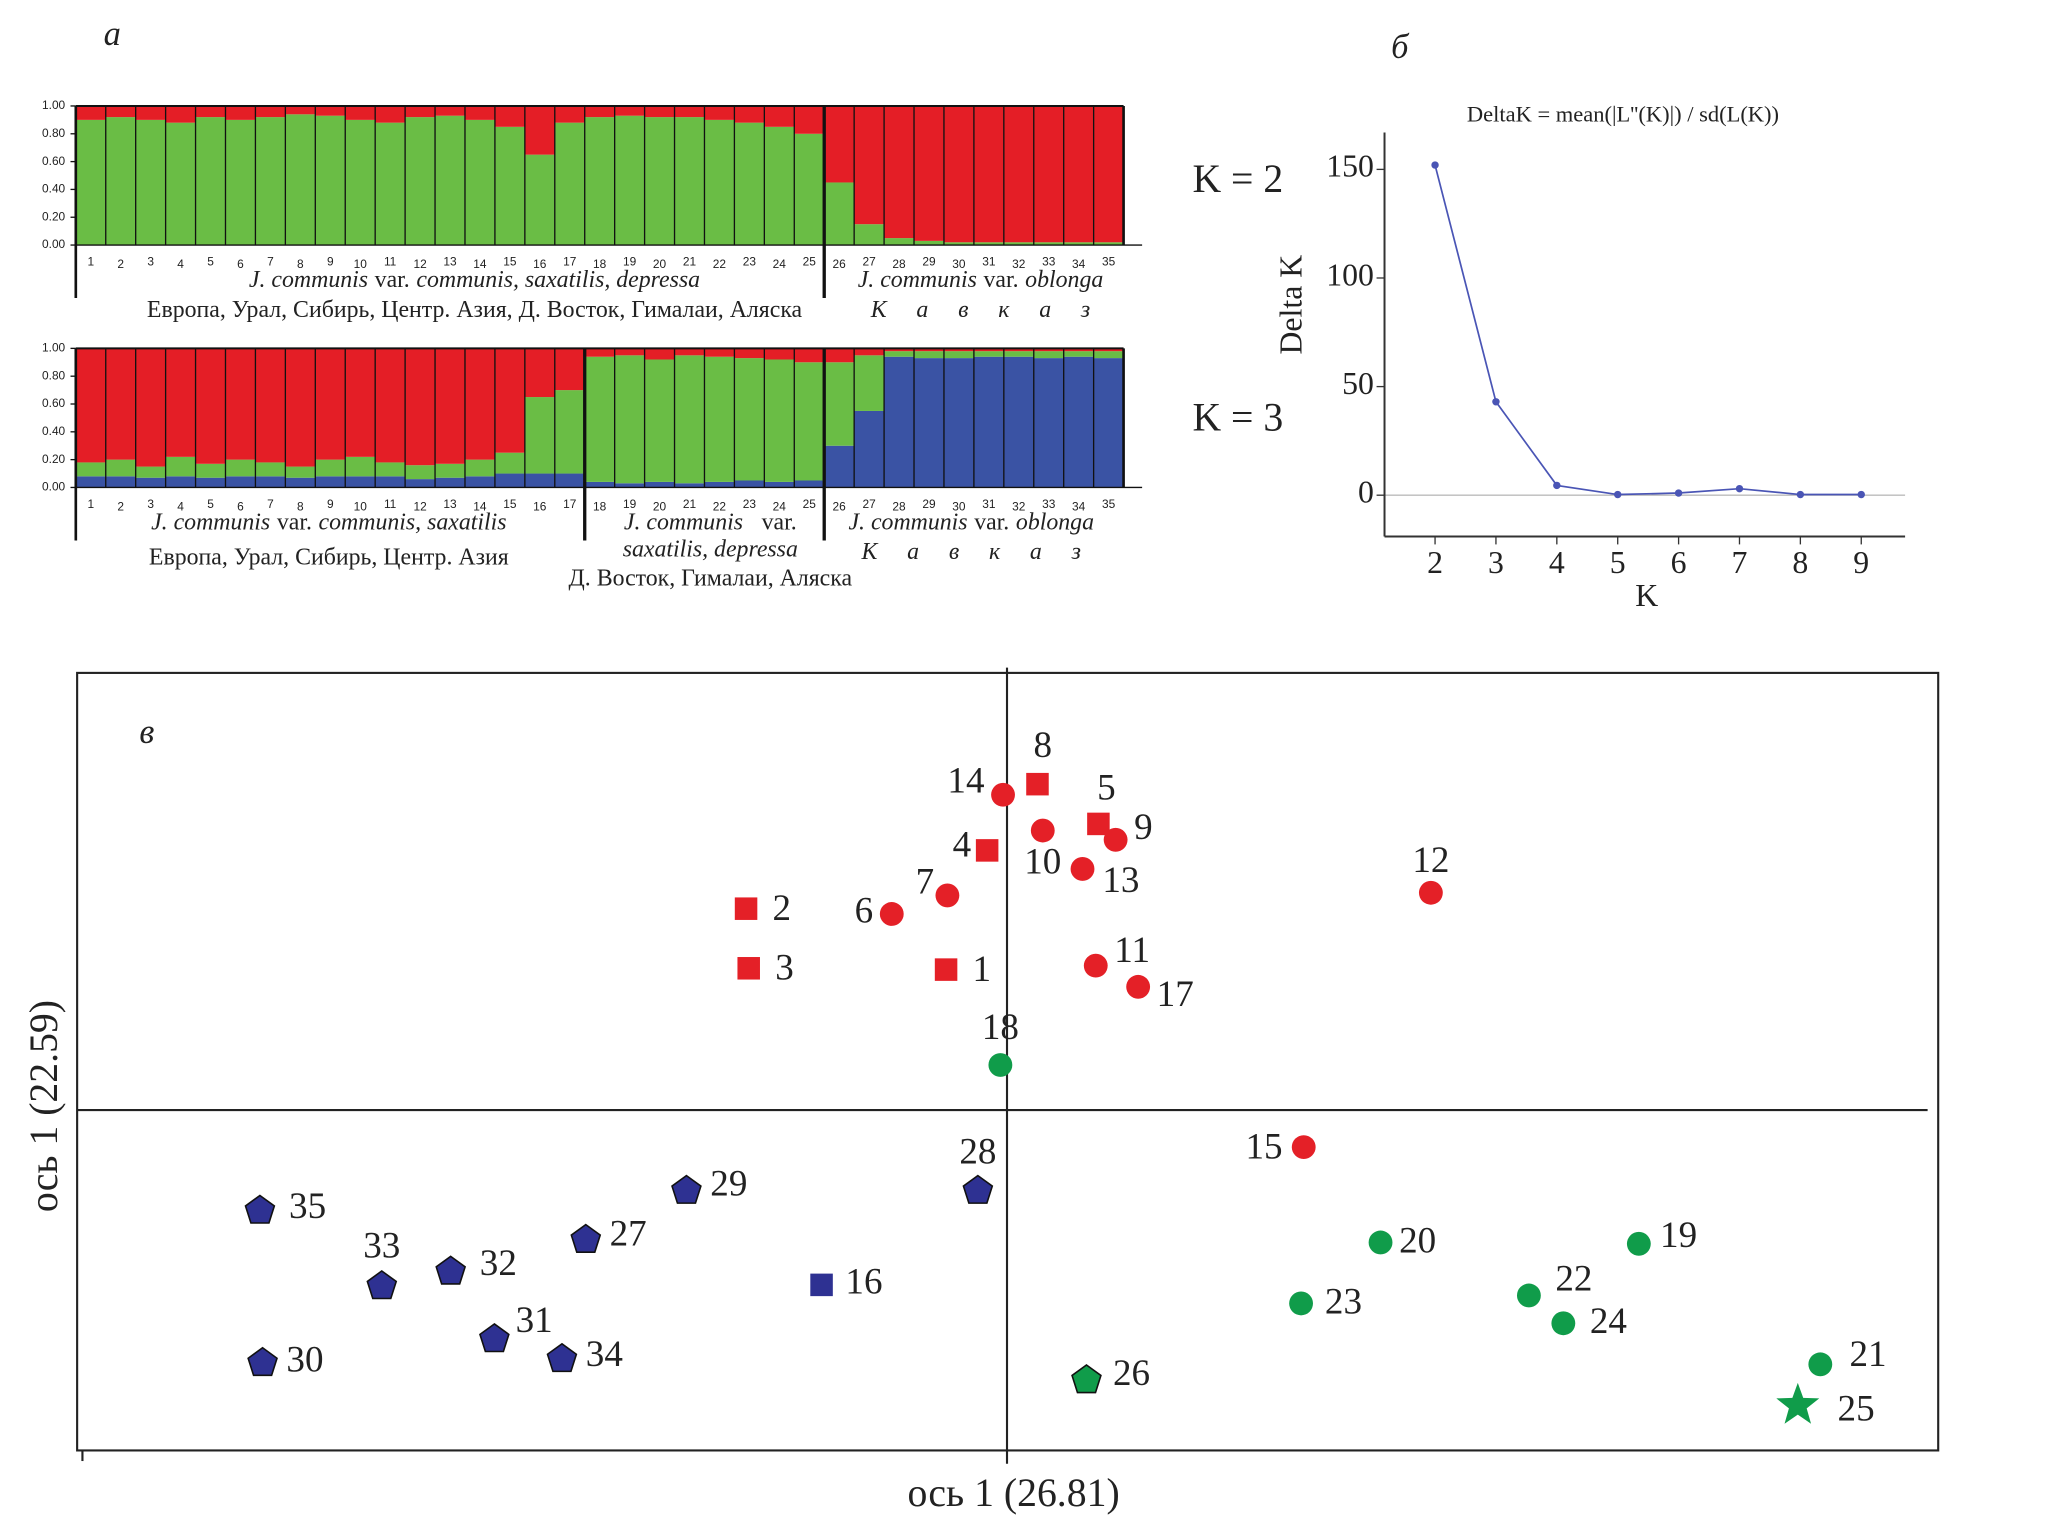 The height and width of the screenshot is (1518, 2067). I want to click on point-label: 22, so click(1573, 1279).